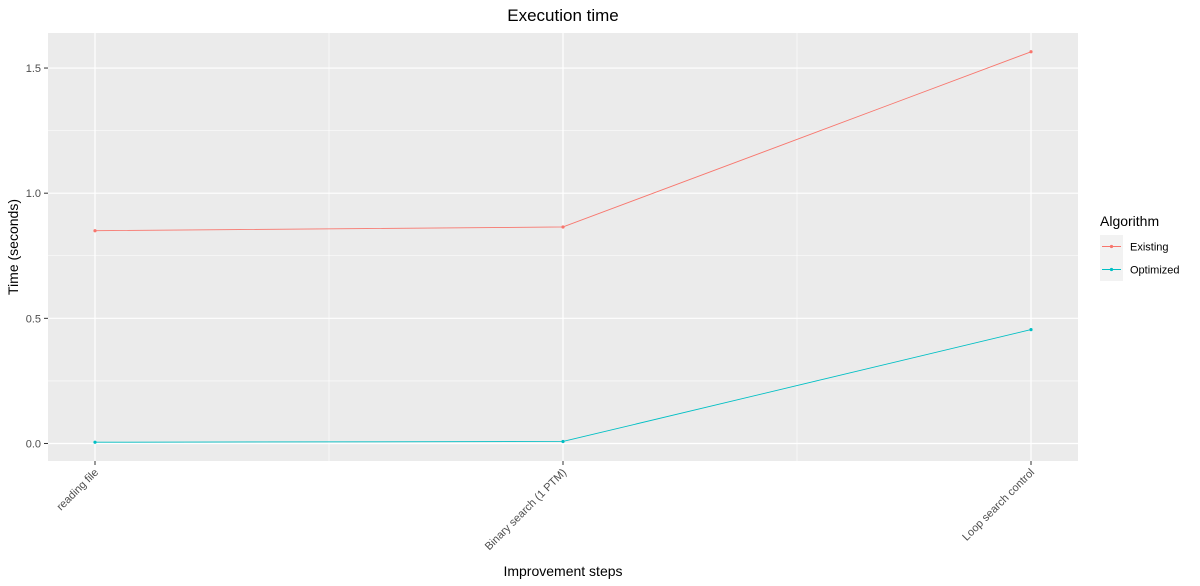  Describe the element at coordinates (1129, 221) in the screenshot. I see `legend-title: Algorithm` at that location.